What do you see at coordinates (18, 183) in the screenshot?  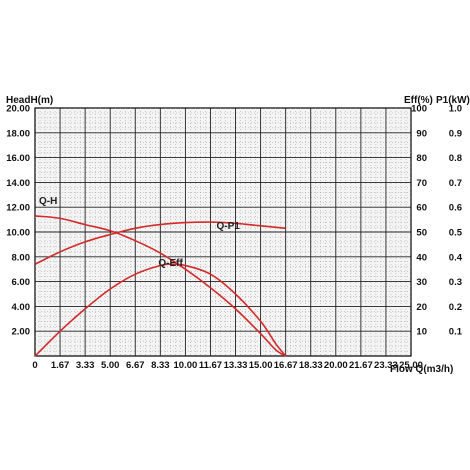 I see `left-tick-label: 14.00` at bounding box center [18, 183].